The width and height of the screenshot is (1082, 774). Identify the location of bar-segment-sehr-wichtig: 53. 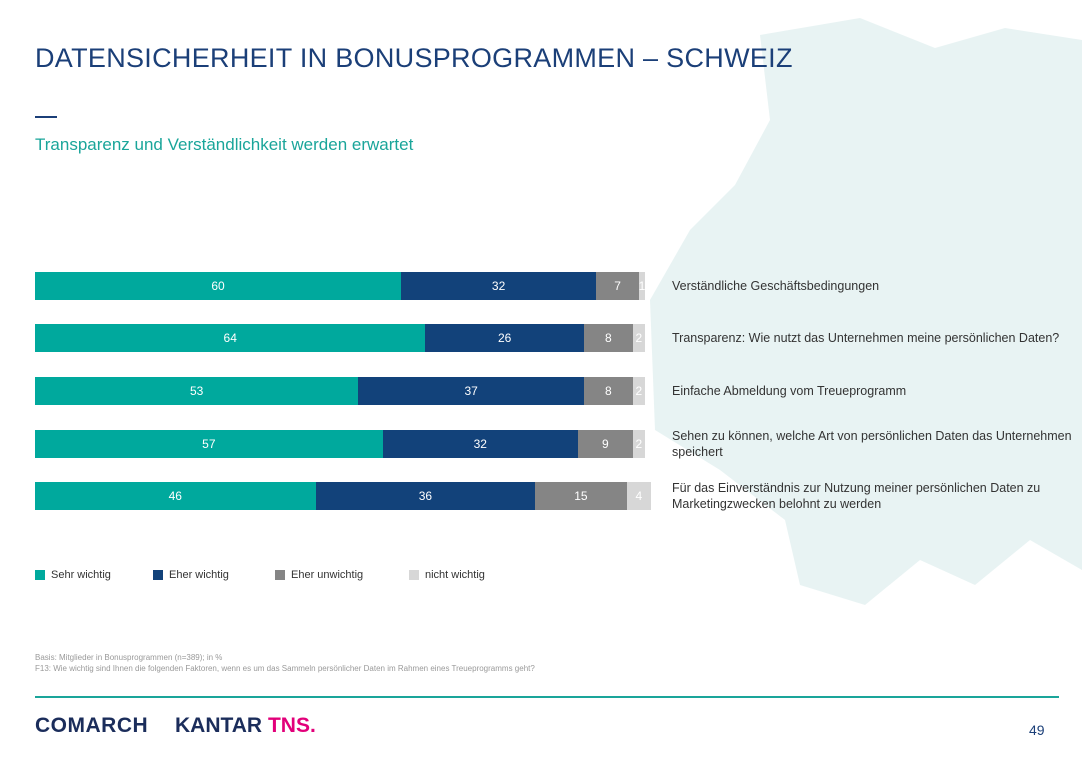
(197, 391).